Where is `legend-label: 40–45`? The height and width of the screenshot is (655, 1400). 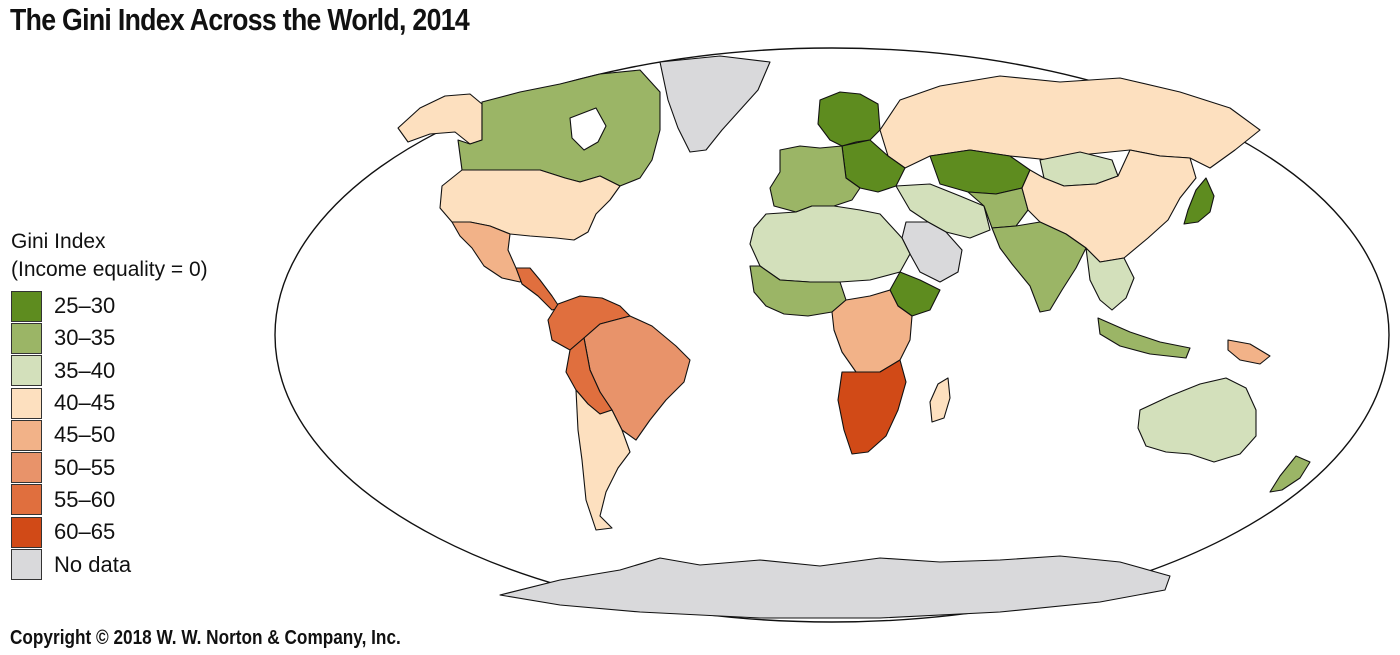
legend-label: 40–45 is located at coordinates (85, 403).